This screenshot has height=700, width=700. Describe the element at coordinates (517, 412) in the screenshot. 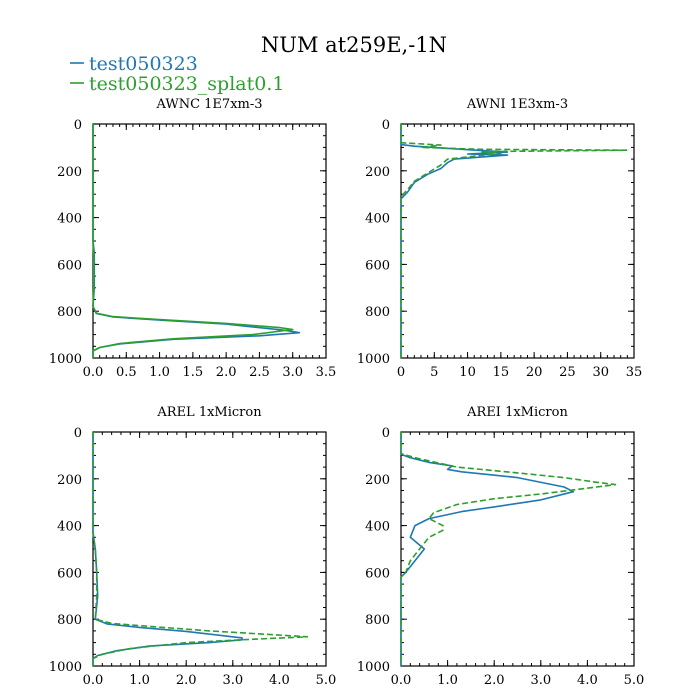

I see `panel-title-arei: AREI 1xMicron` at that location.